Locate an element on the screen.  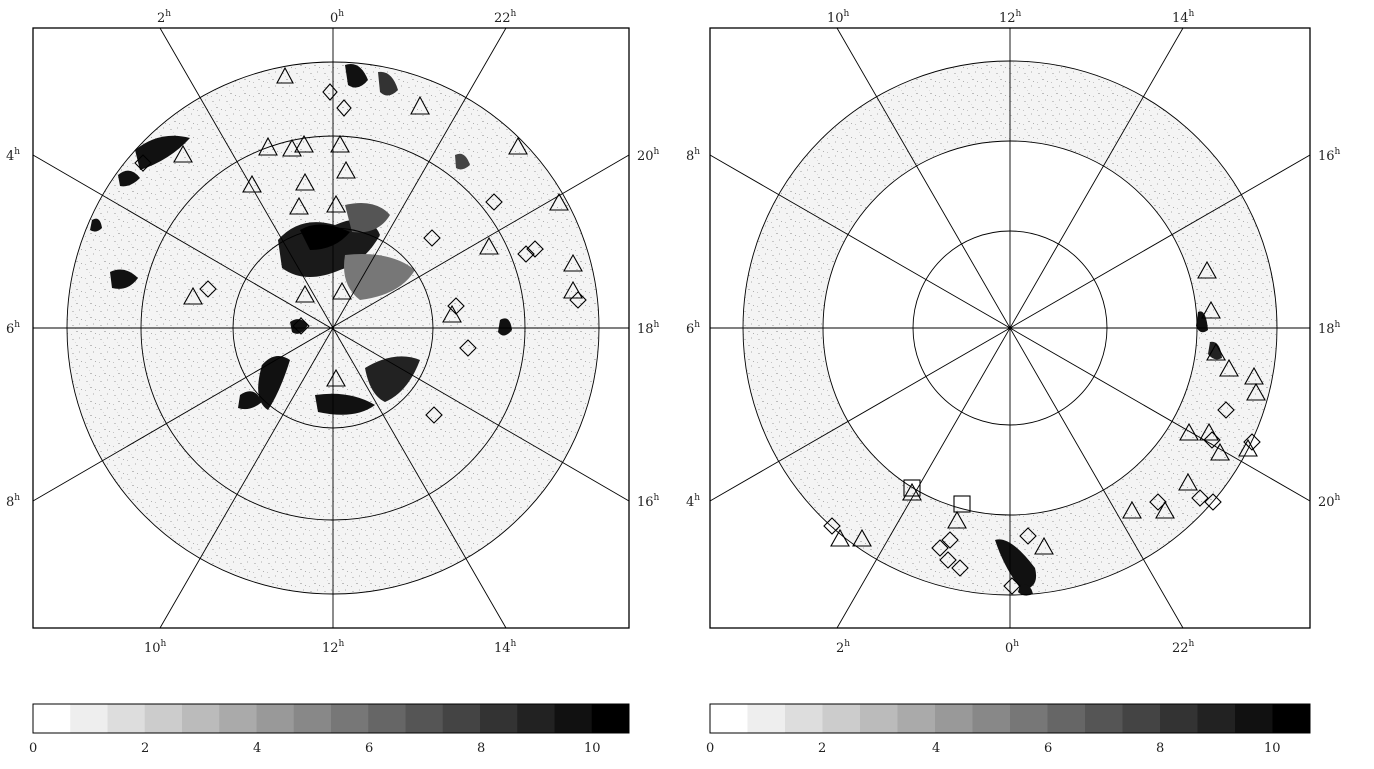
colorbar-north is located at coordinates (331, 718).